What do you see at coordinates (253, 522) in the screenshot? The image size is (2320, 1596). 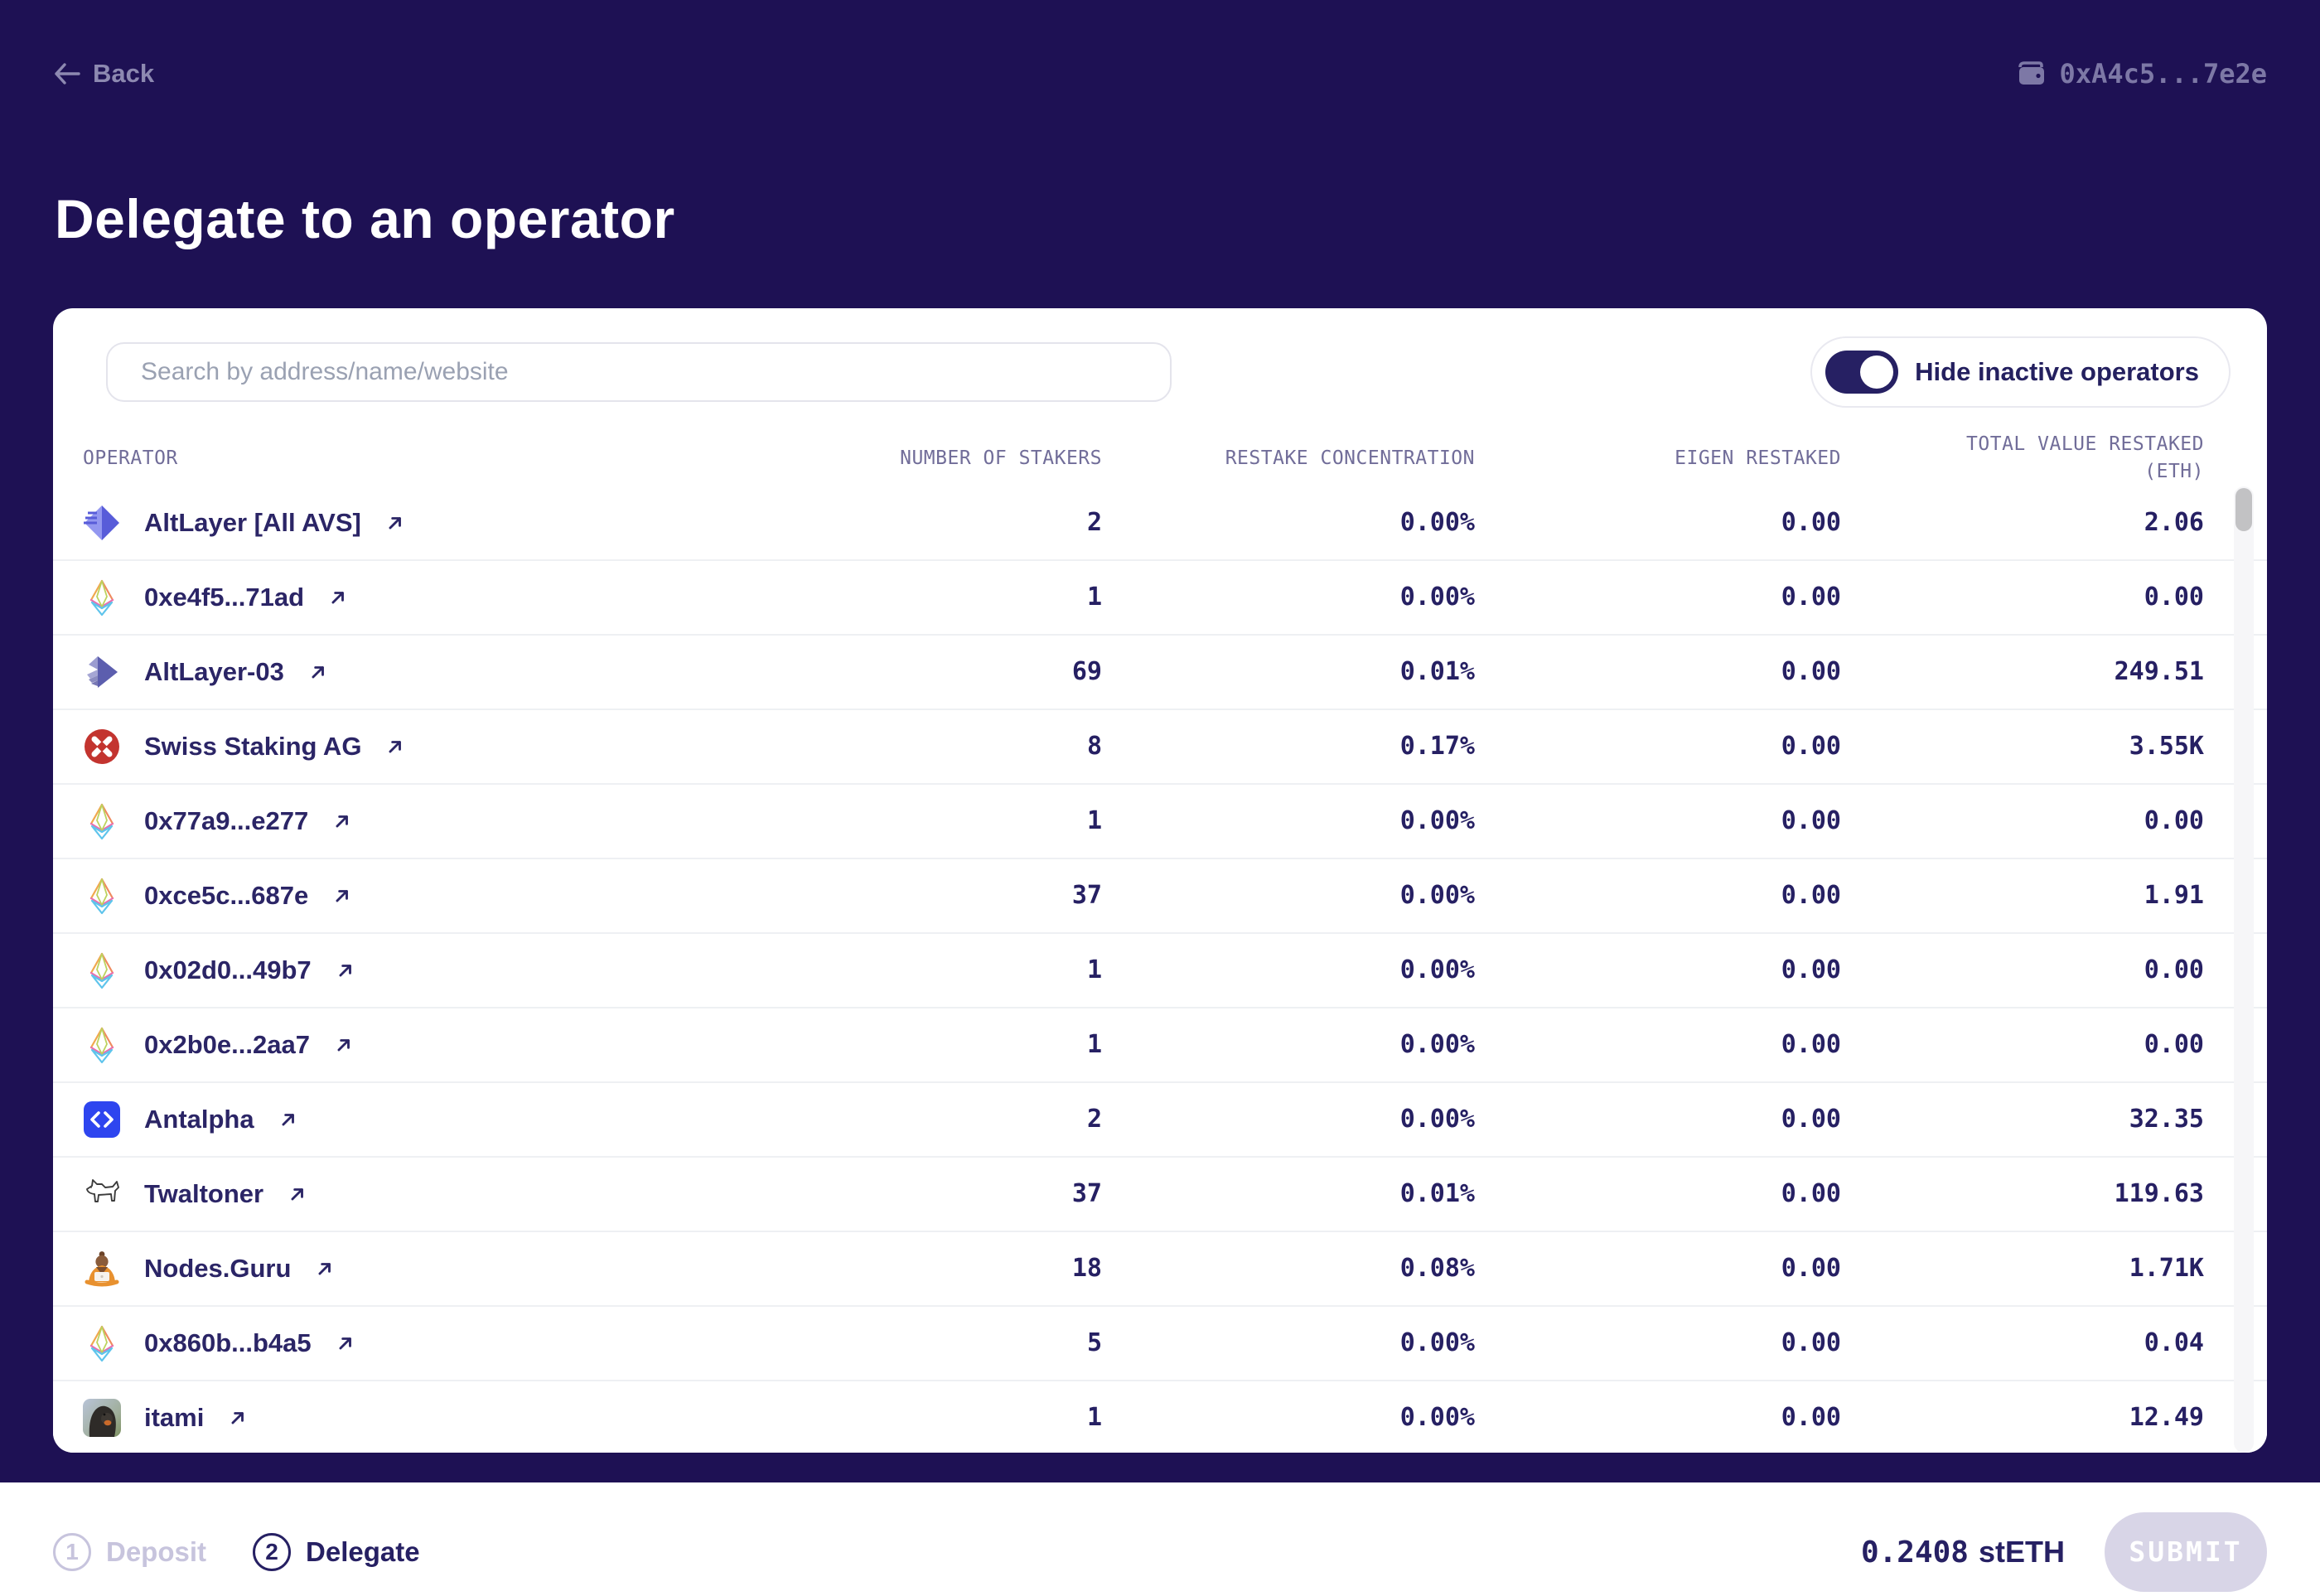 I see `operator-name: AltLayer [All AVS]` at bounding box center [253, 522].